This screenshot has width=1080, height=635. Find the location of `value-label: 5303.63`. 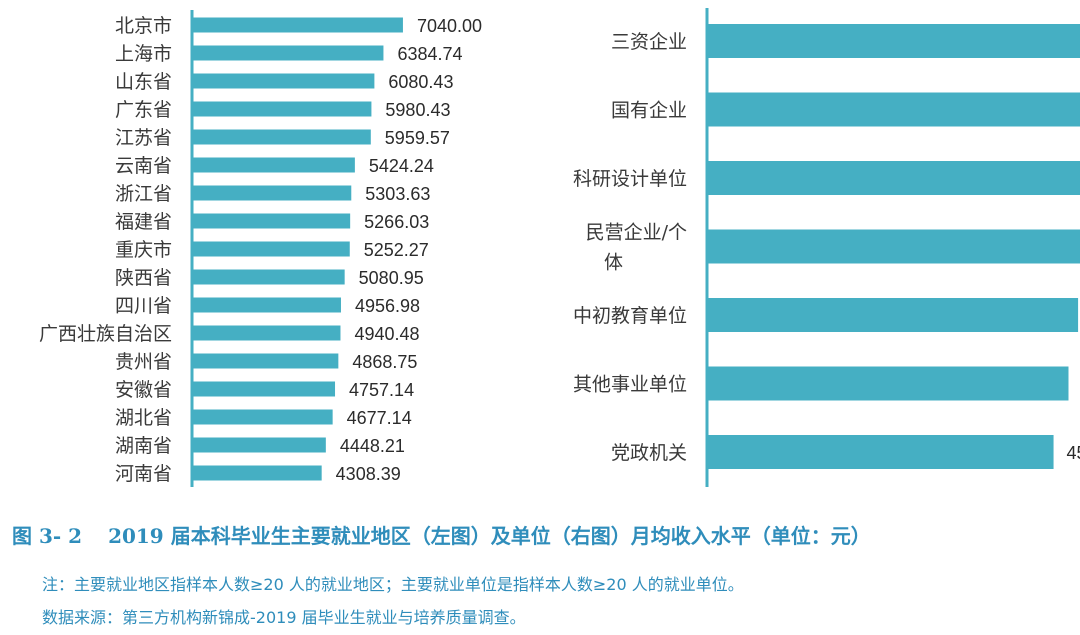

value-label: 5303.63 is located at coordinates (397, 194).